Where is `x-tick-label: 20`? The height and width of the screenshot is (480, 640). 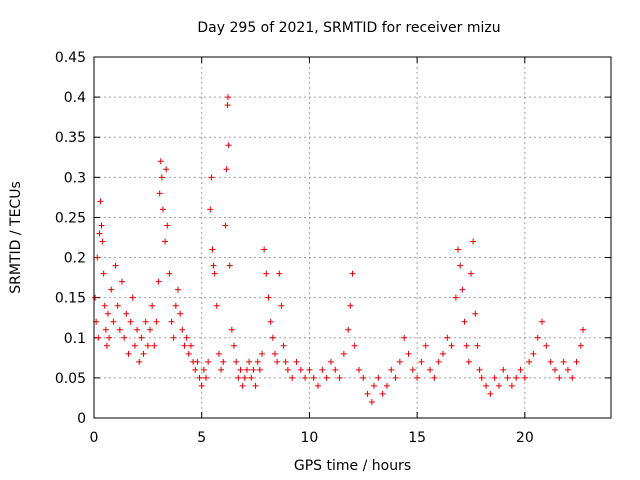 x-tick-label: 20 is located at coordinates (525, 438).